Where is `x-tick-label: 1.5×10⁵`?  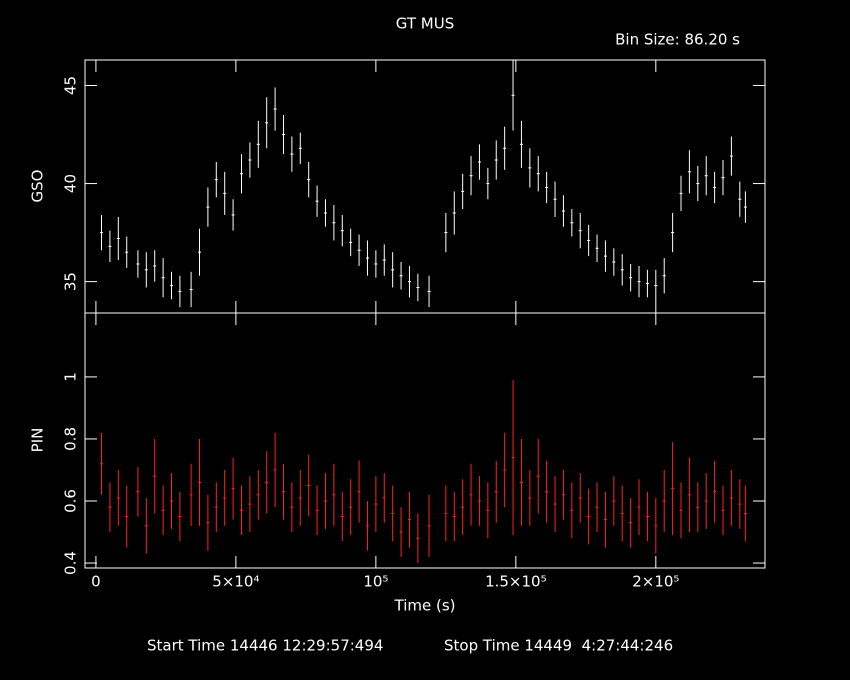
x-tick-label: 1.5×10⁵ is located at coordinates (516, 582).